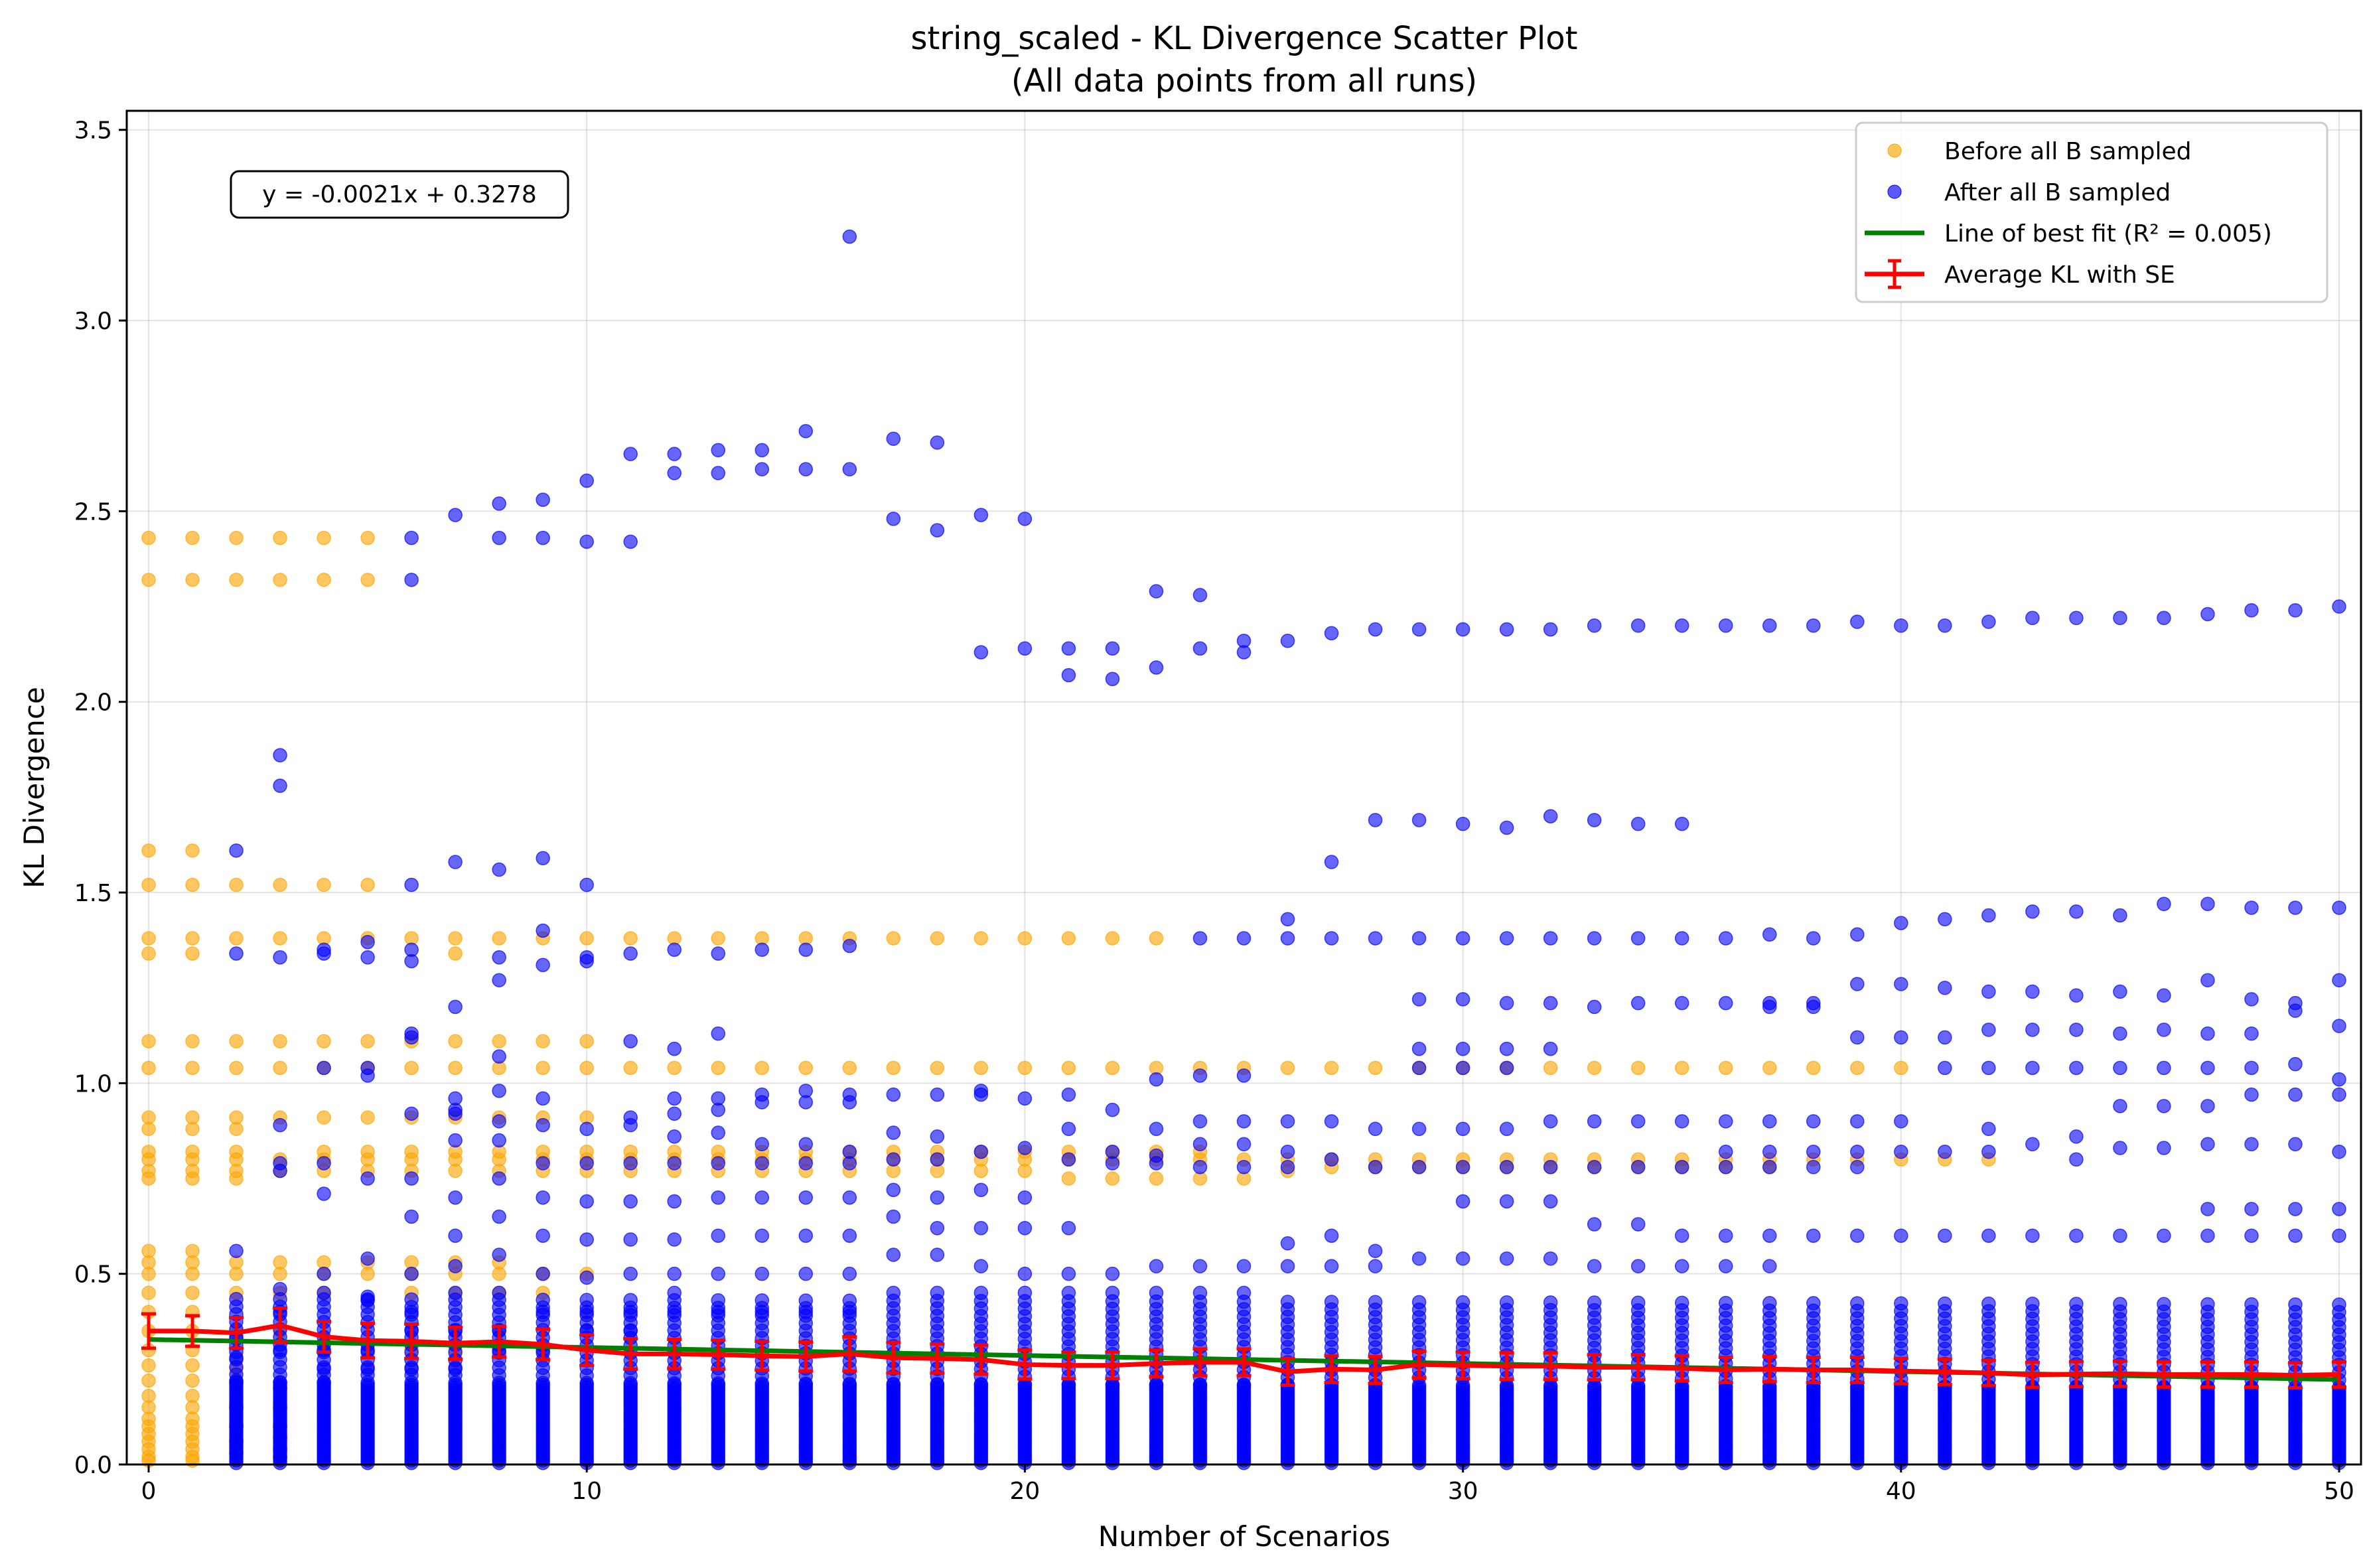 The height and width of the screenshot is (1568, 2365). What do you see at coordinates (1244, 1536) in the screenshot?
I see `x-axis-label: Number of Scenarios` at bounding box center [1244, 1536].